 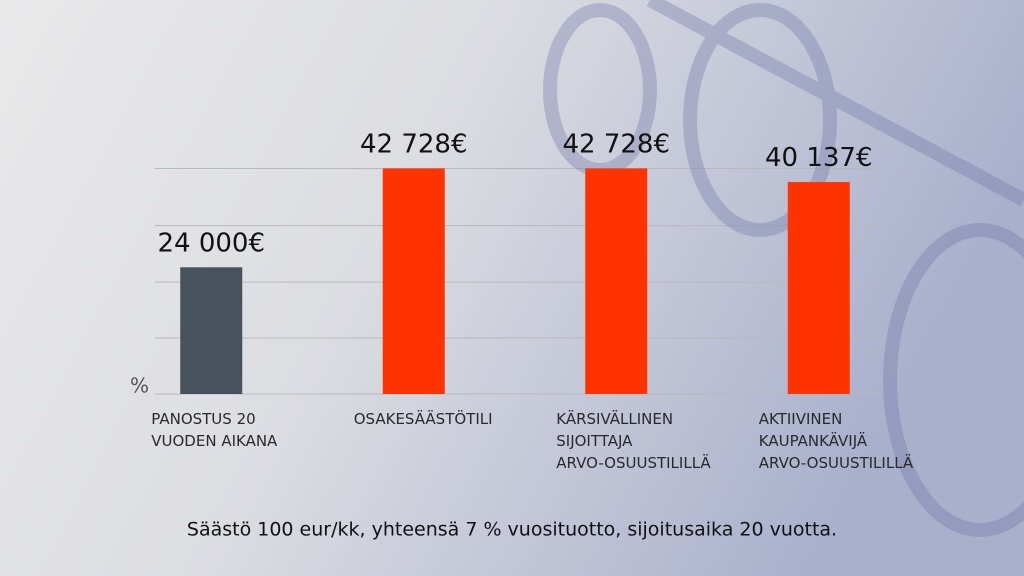 I want to click on x-tick-label: AKTIIVINEN KAUPANKÄVIJÄ ARVO-OSUUSTILILLÄ, so click(x=836, y=441).